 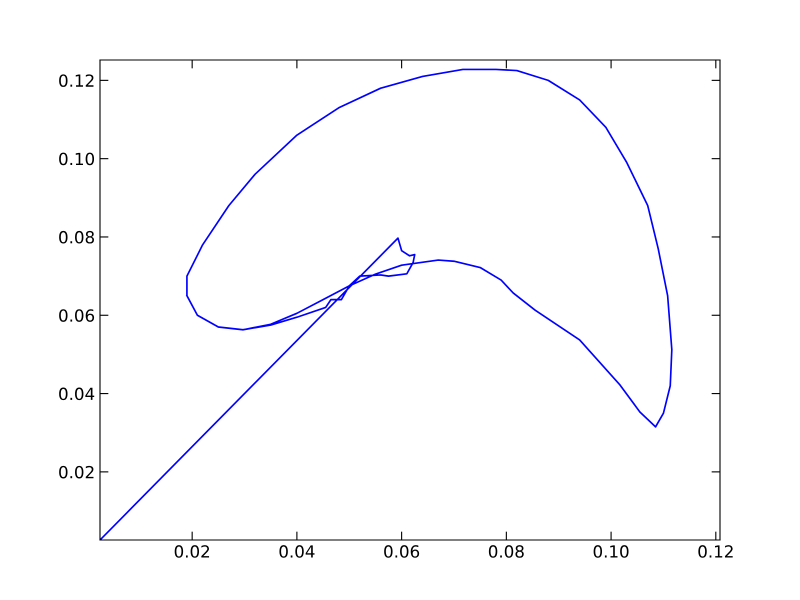 What do you see at coordinates (76, 315) in the screenshot?
I see `y-tick-label: 0.06` at bounding box center [76, 315].